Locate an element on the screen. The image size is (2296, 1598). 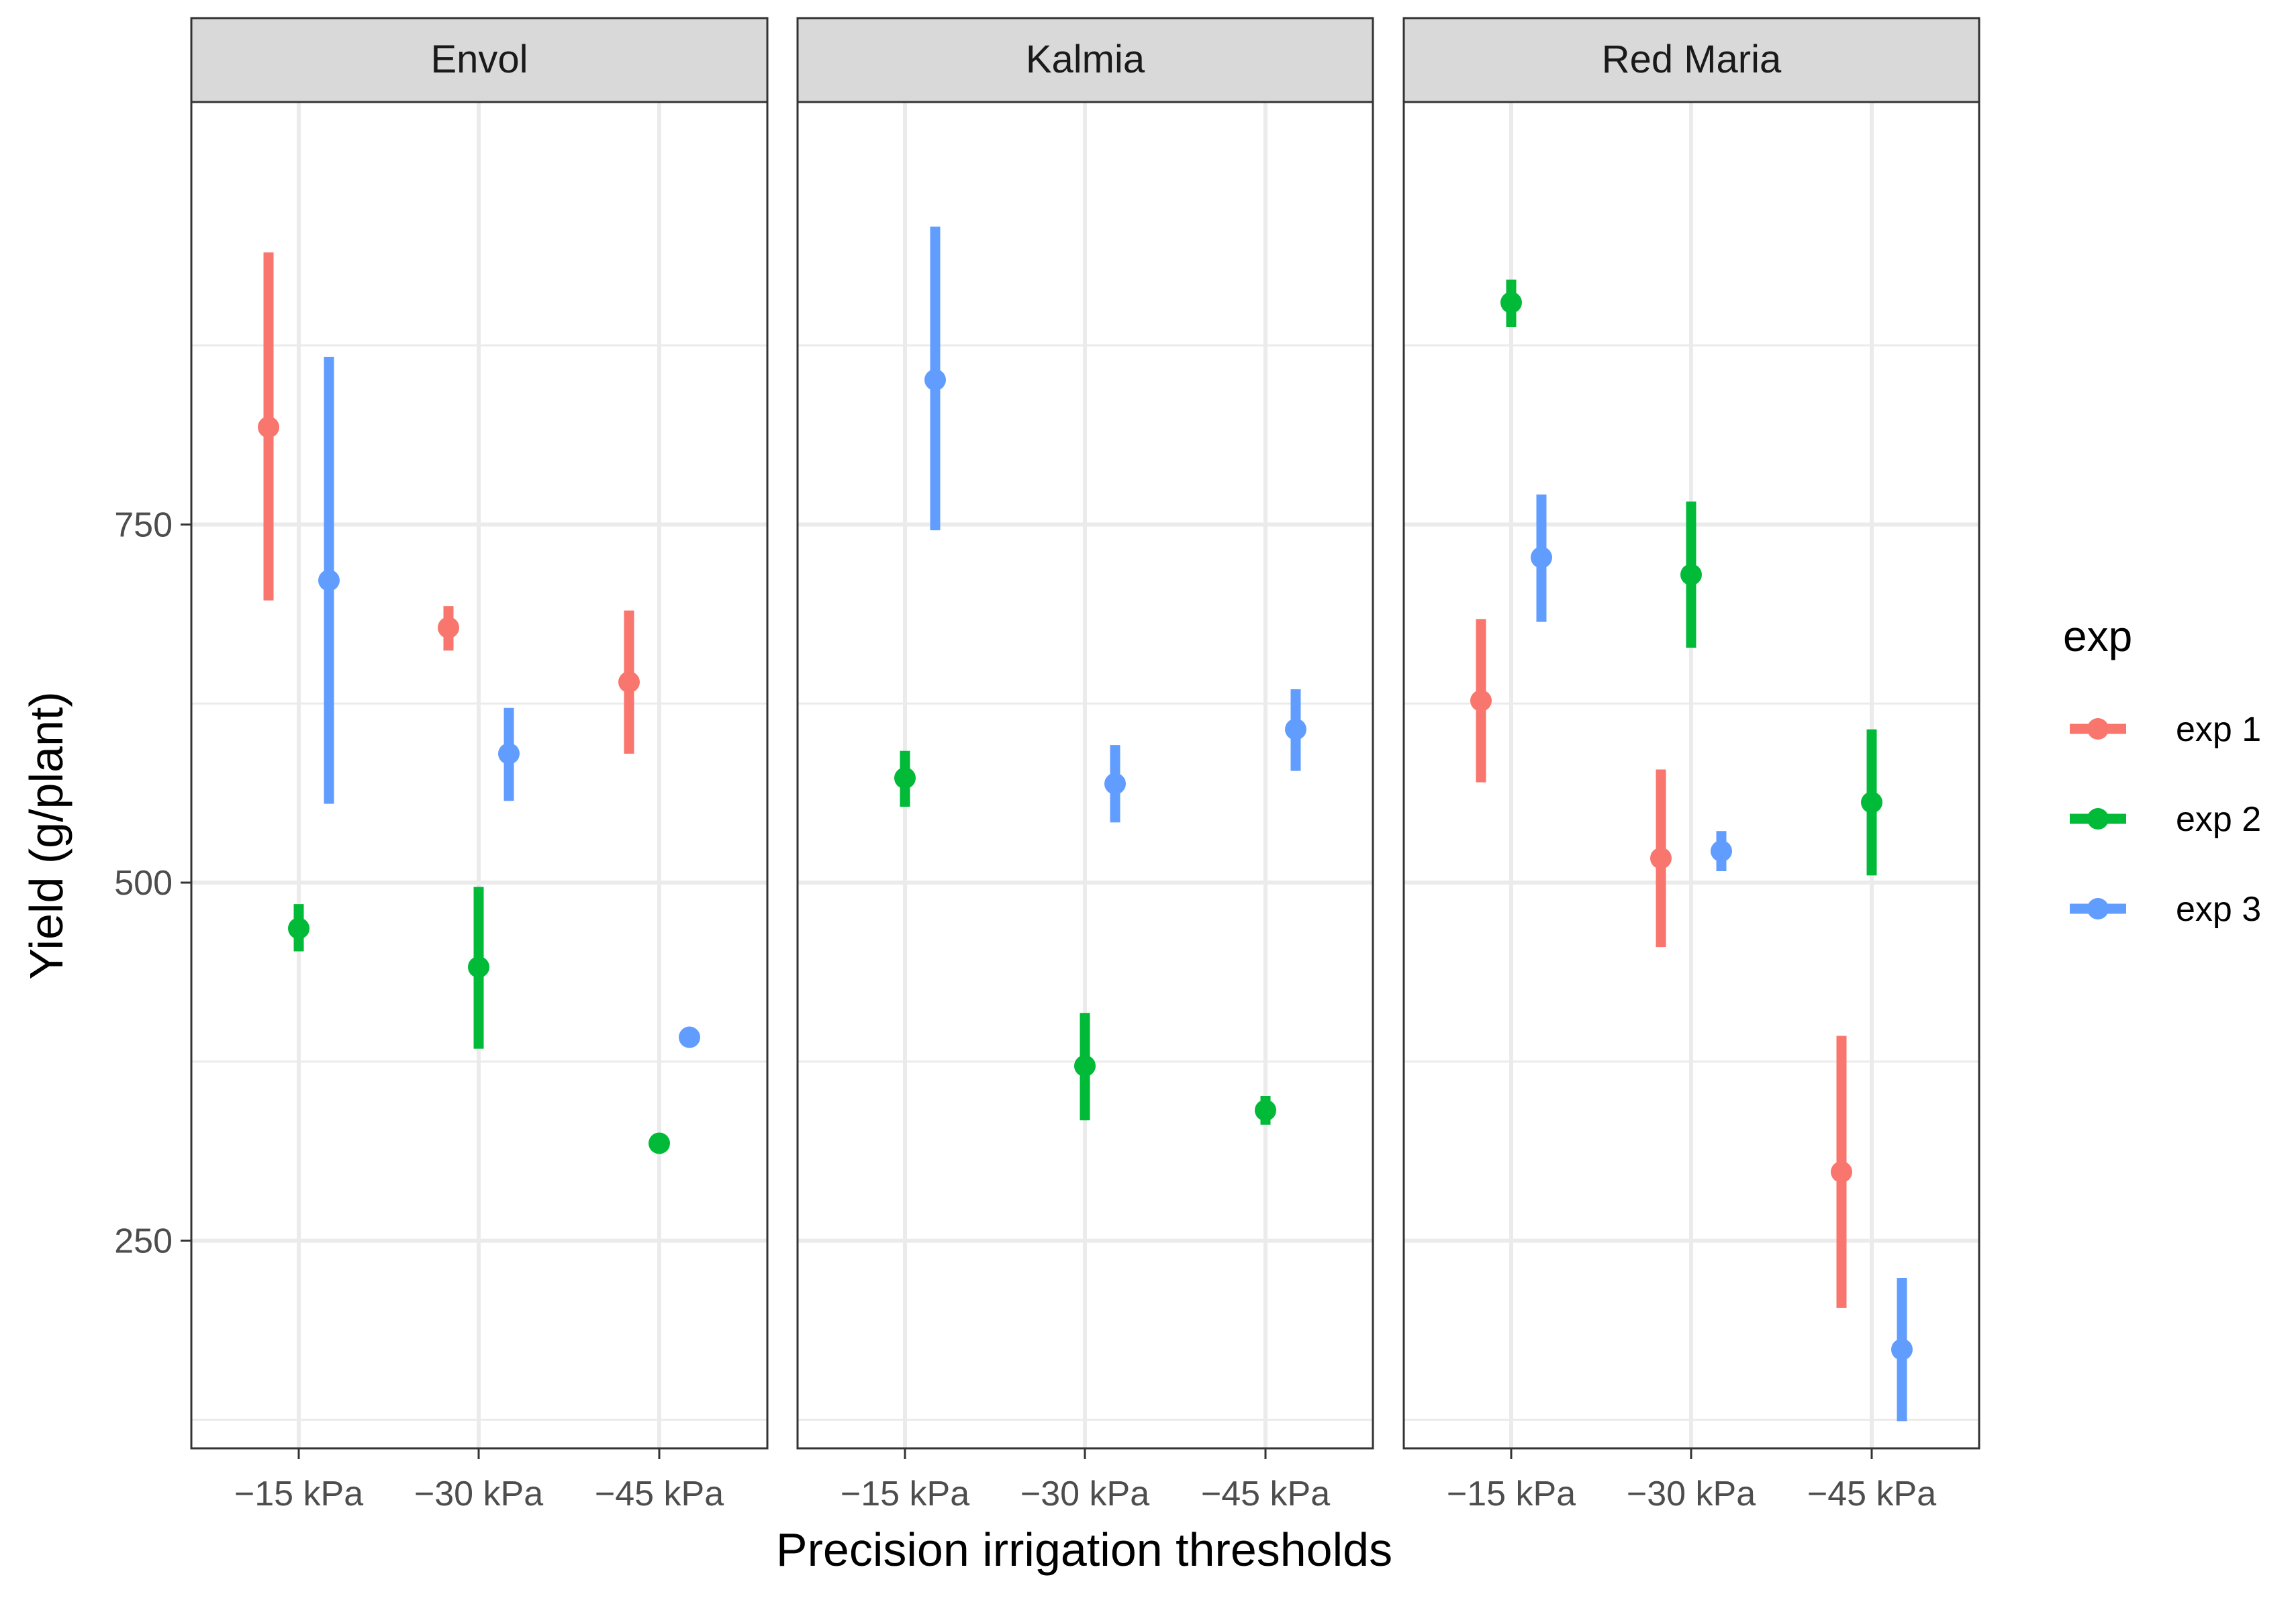
facet-strip-label: Red Maria is located at coordinates (1692, 59).